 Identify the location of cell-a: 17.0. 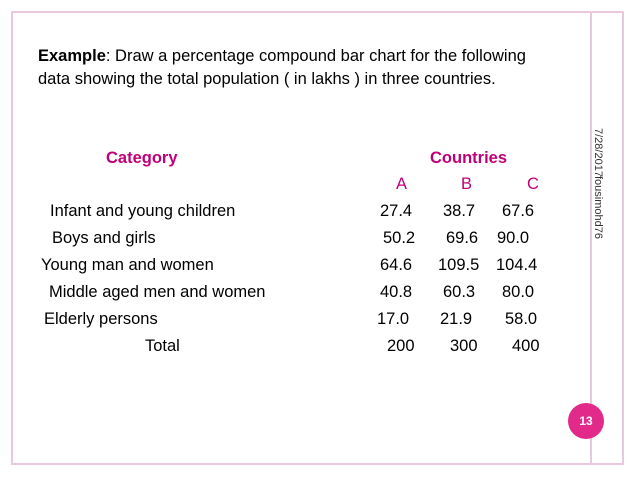
(393, 319).